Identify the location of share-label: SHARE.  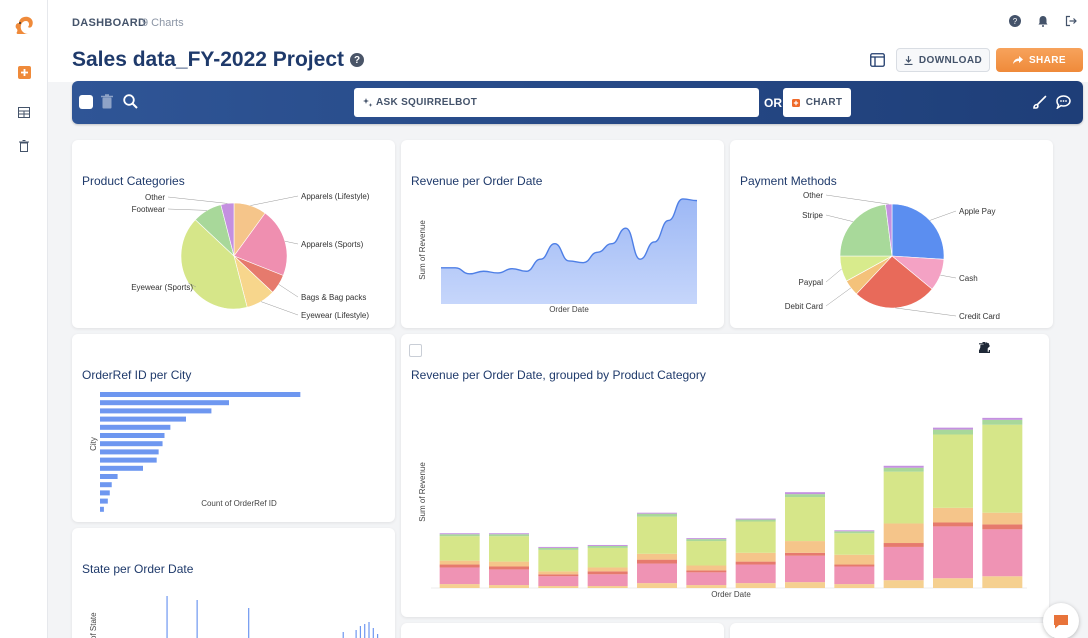
(1047, 60).